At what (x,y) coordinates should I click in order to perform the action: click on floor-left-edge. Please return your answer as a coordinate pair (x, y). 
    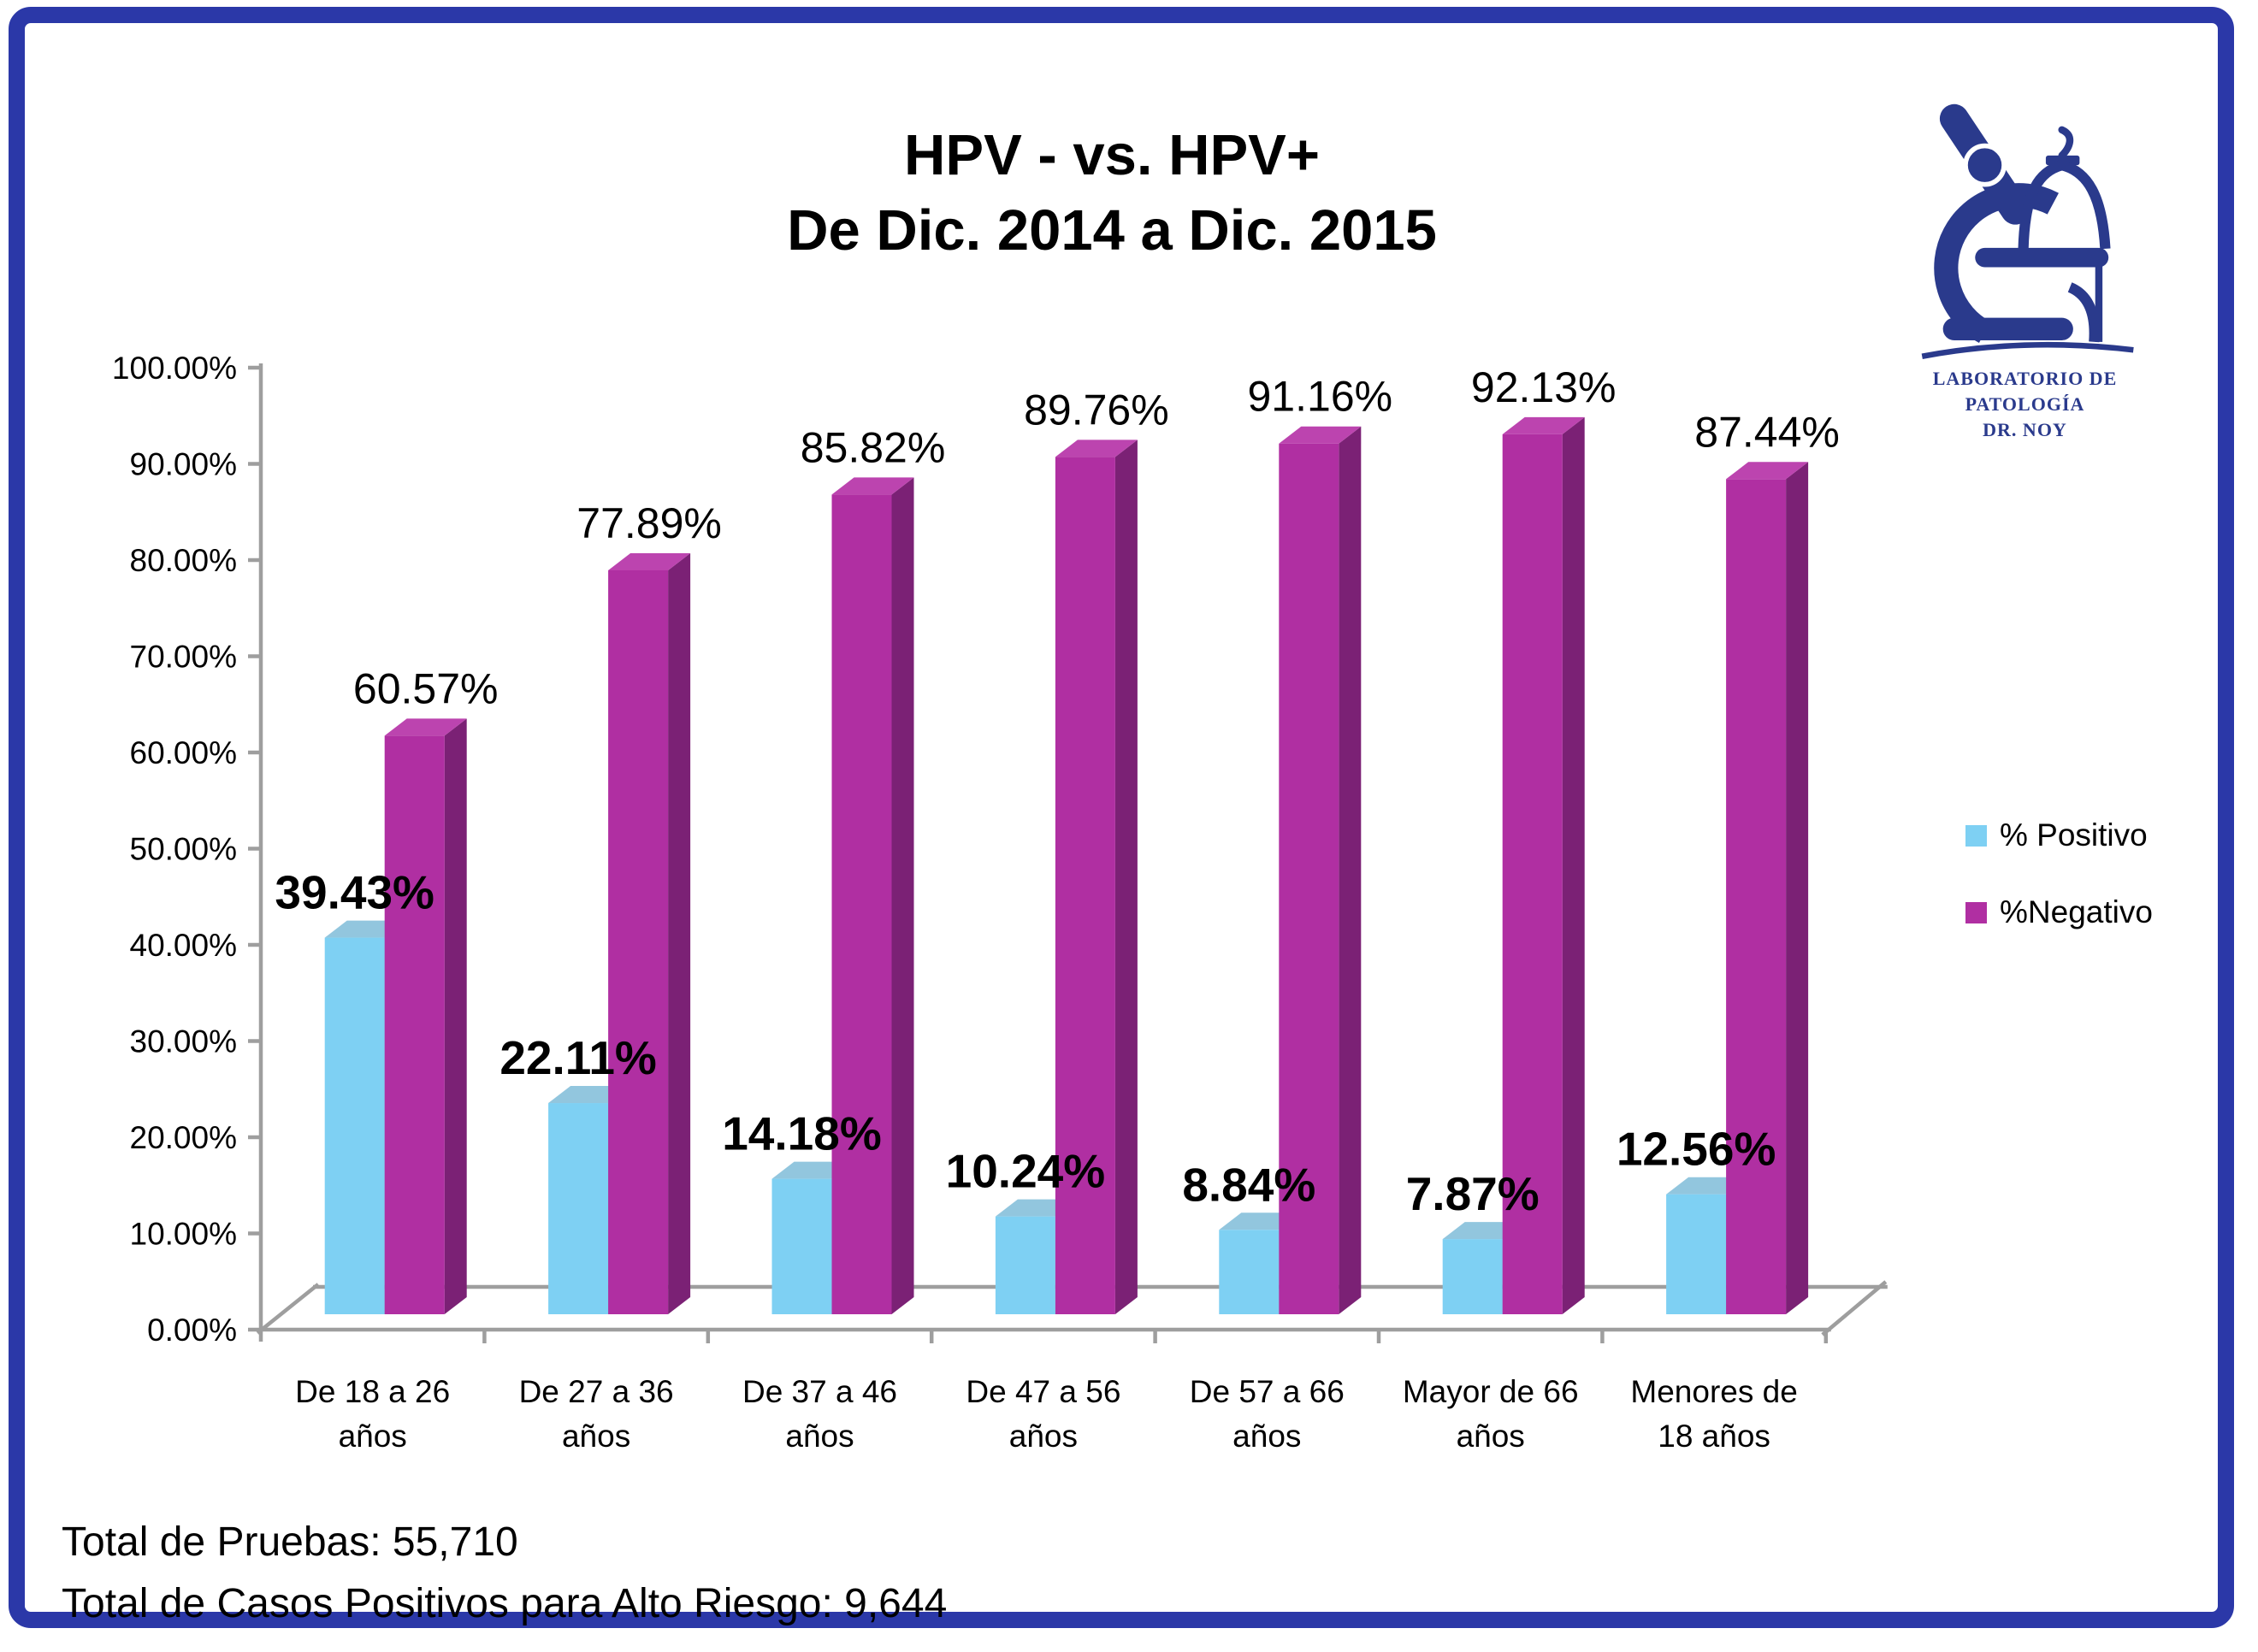
    Looking at the image, I should click on (288, 1309).